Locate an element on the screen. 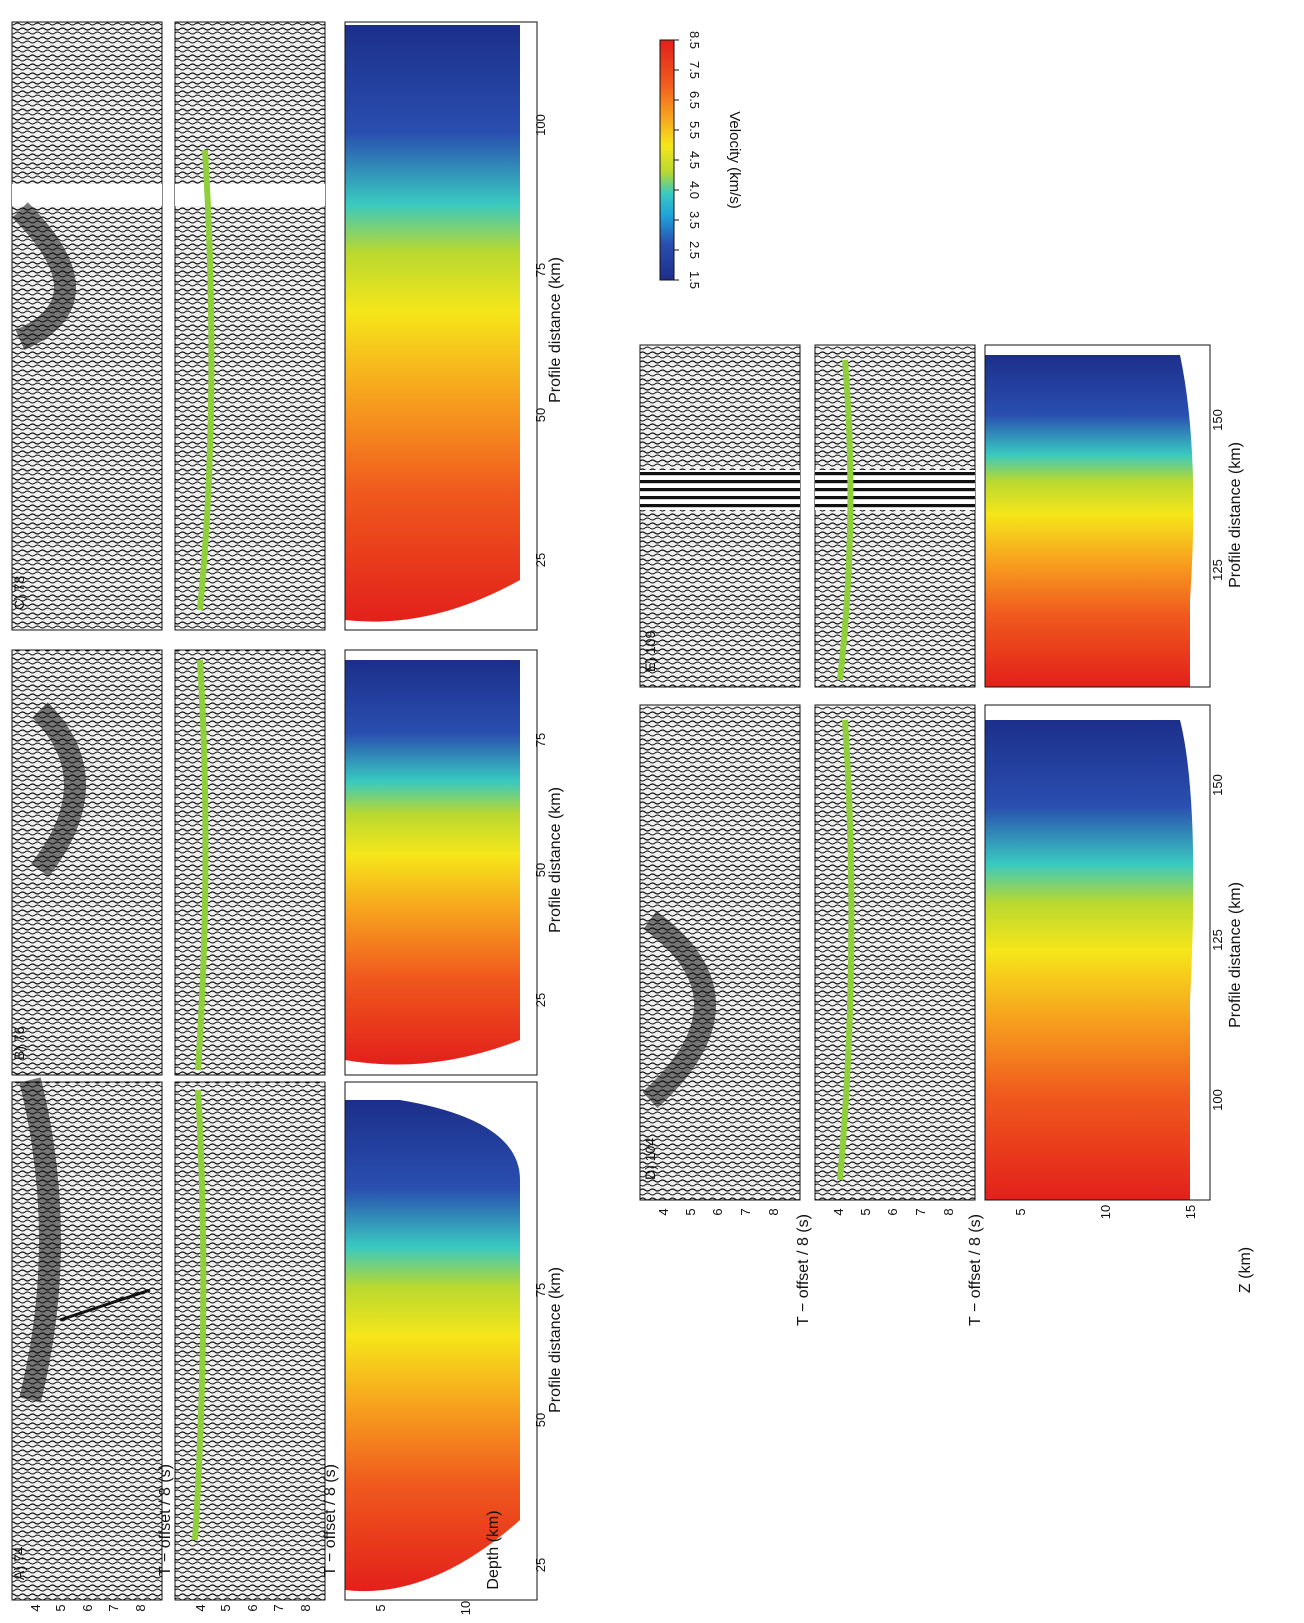  axis-title-distance-c: Profile distance (km) is located at coordinates (555, 330).